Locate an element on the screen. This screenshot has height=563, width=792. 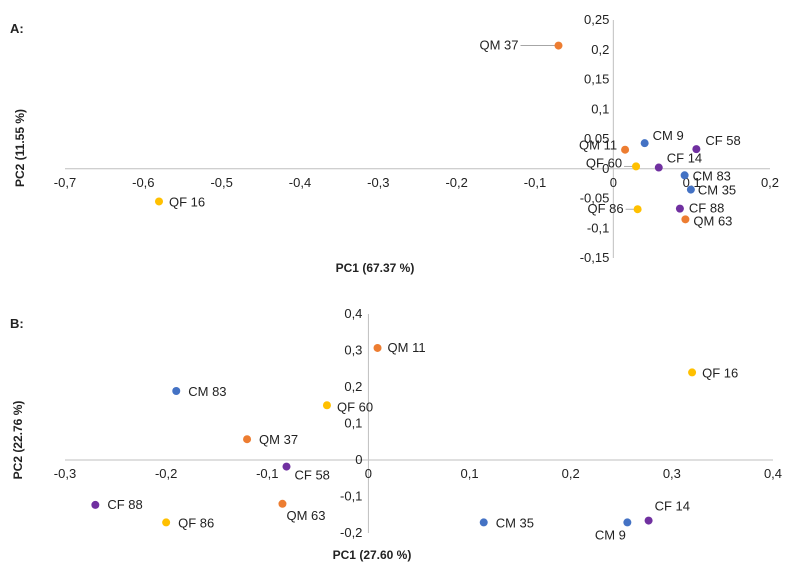
x-tick-label: 0,4 is located at coordinates (773, 473).